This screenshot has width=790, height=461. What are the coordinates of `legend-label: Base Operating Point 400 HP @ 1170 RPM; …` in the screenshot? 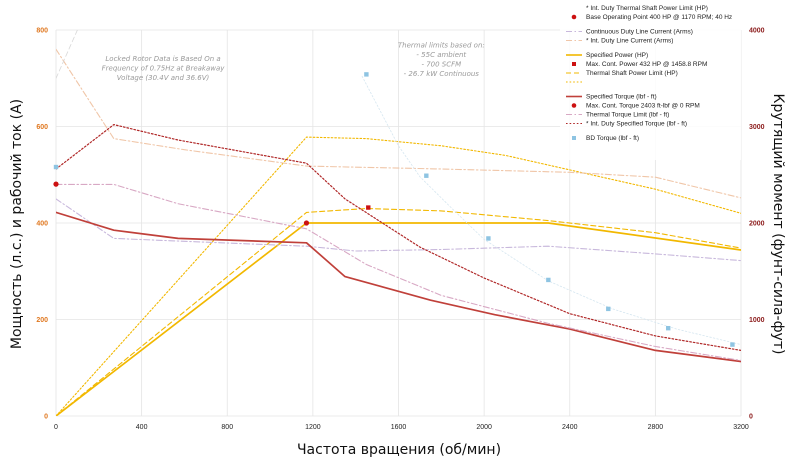 It's located at (659, 17).